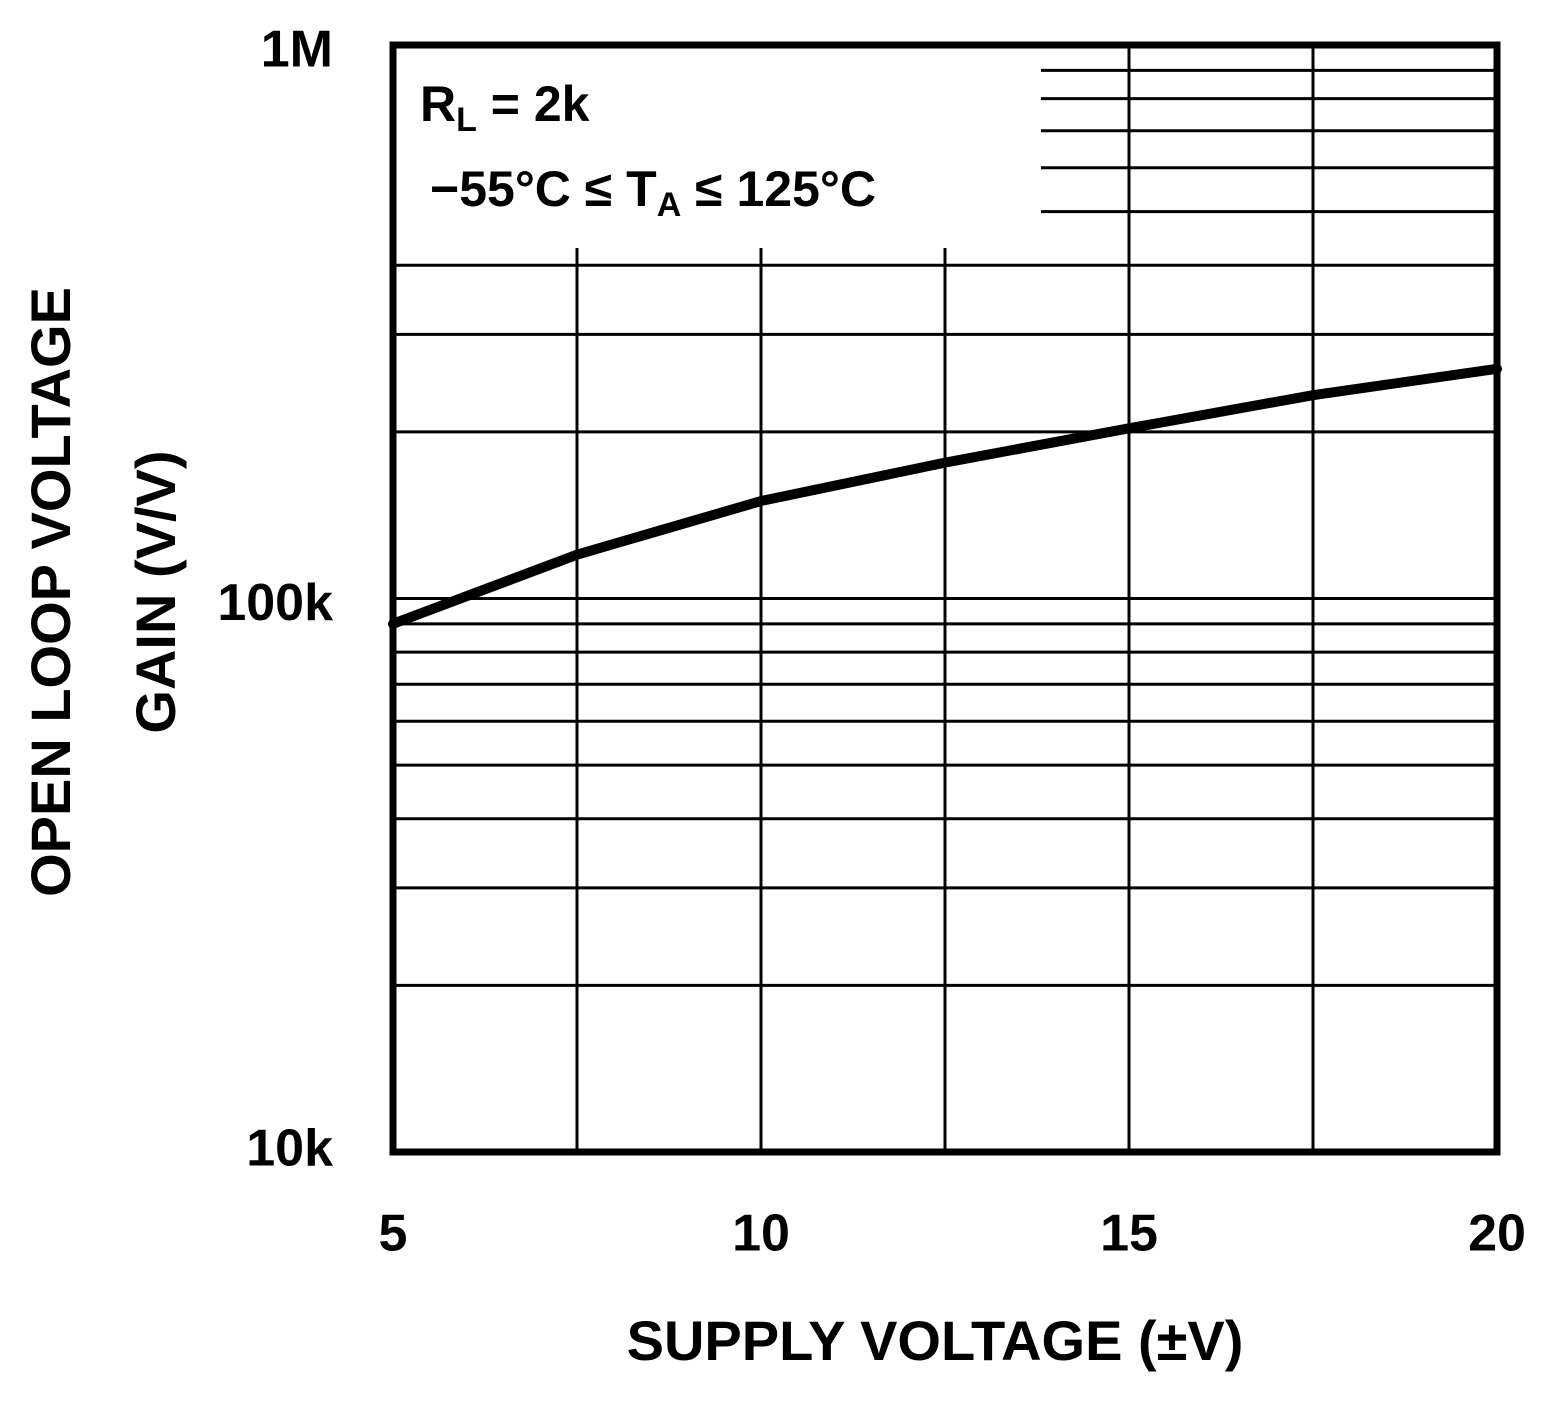  Describe the element at coordinates (669, 205) in the screenshot. I see `annotation-subscript: A` at that location.